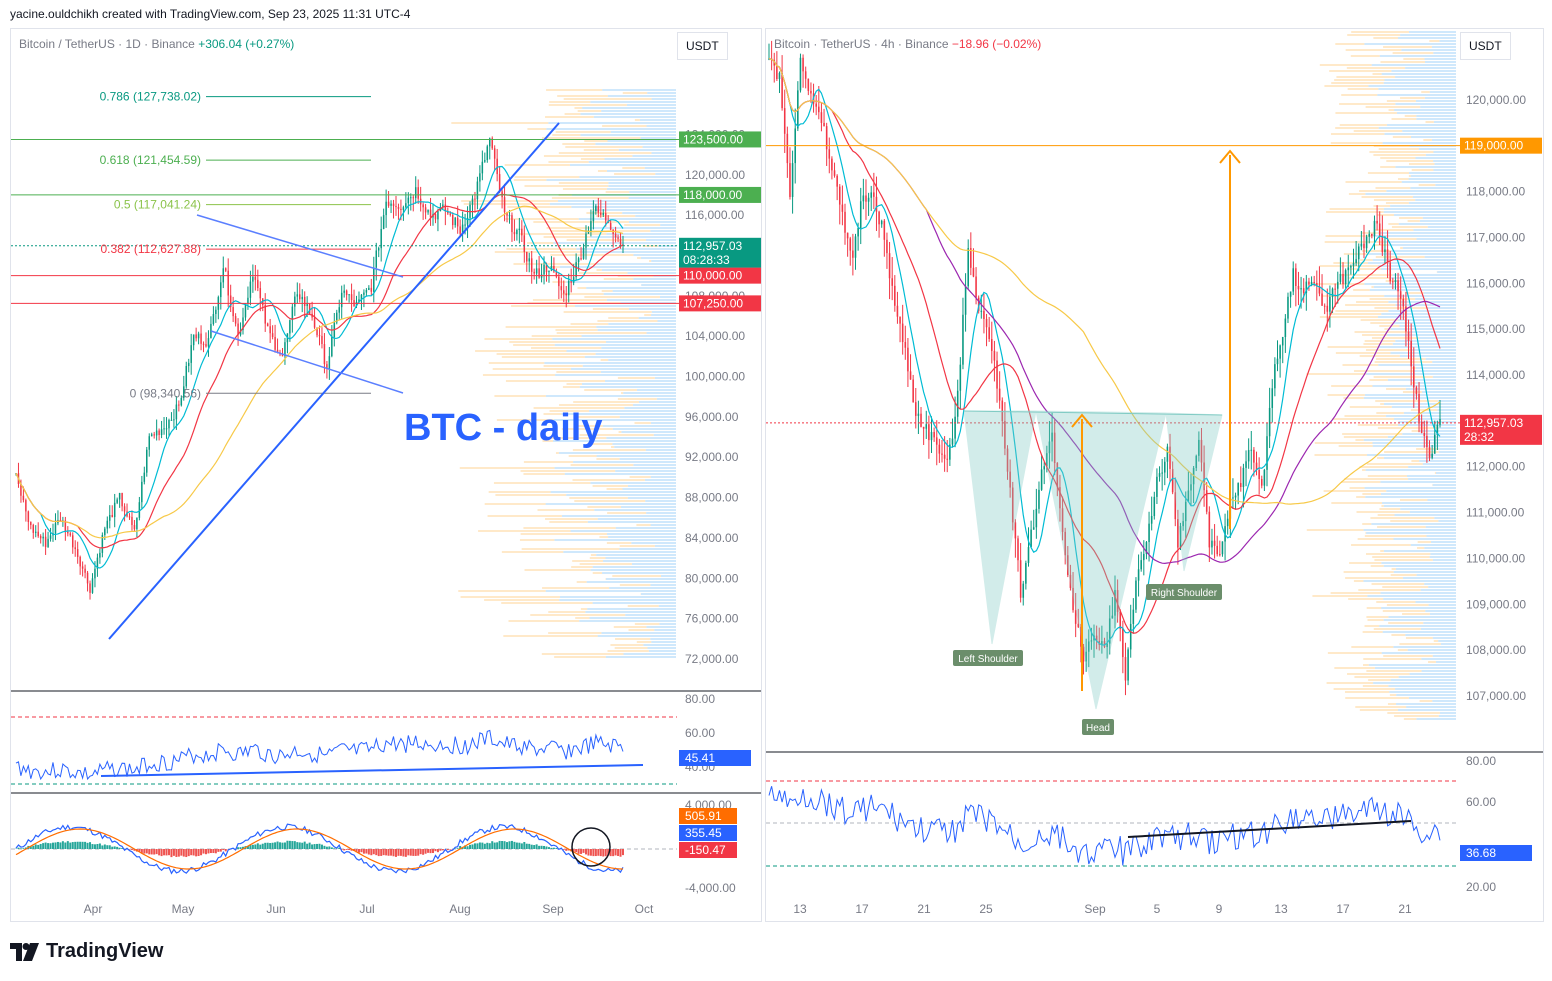 The width and height of the screenshot is (1552, 981). I want to click on left-currency-button: USDT, so click(702, 46).